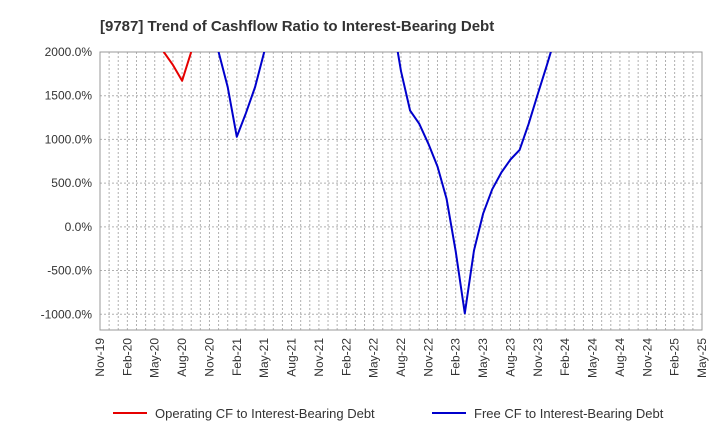 The width and height of the screenshot is (720, 445). What do you see at coordinates (569, 413) in the screenshot?
I see `legend-label: Free CF to Interest-Bearing Debt` at bounding box center [569, 413].